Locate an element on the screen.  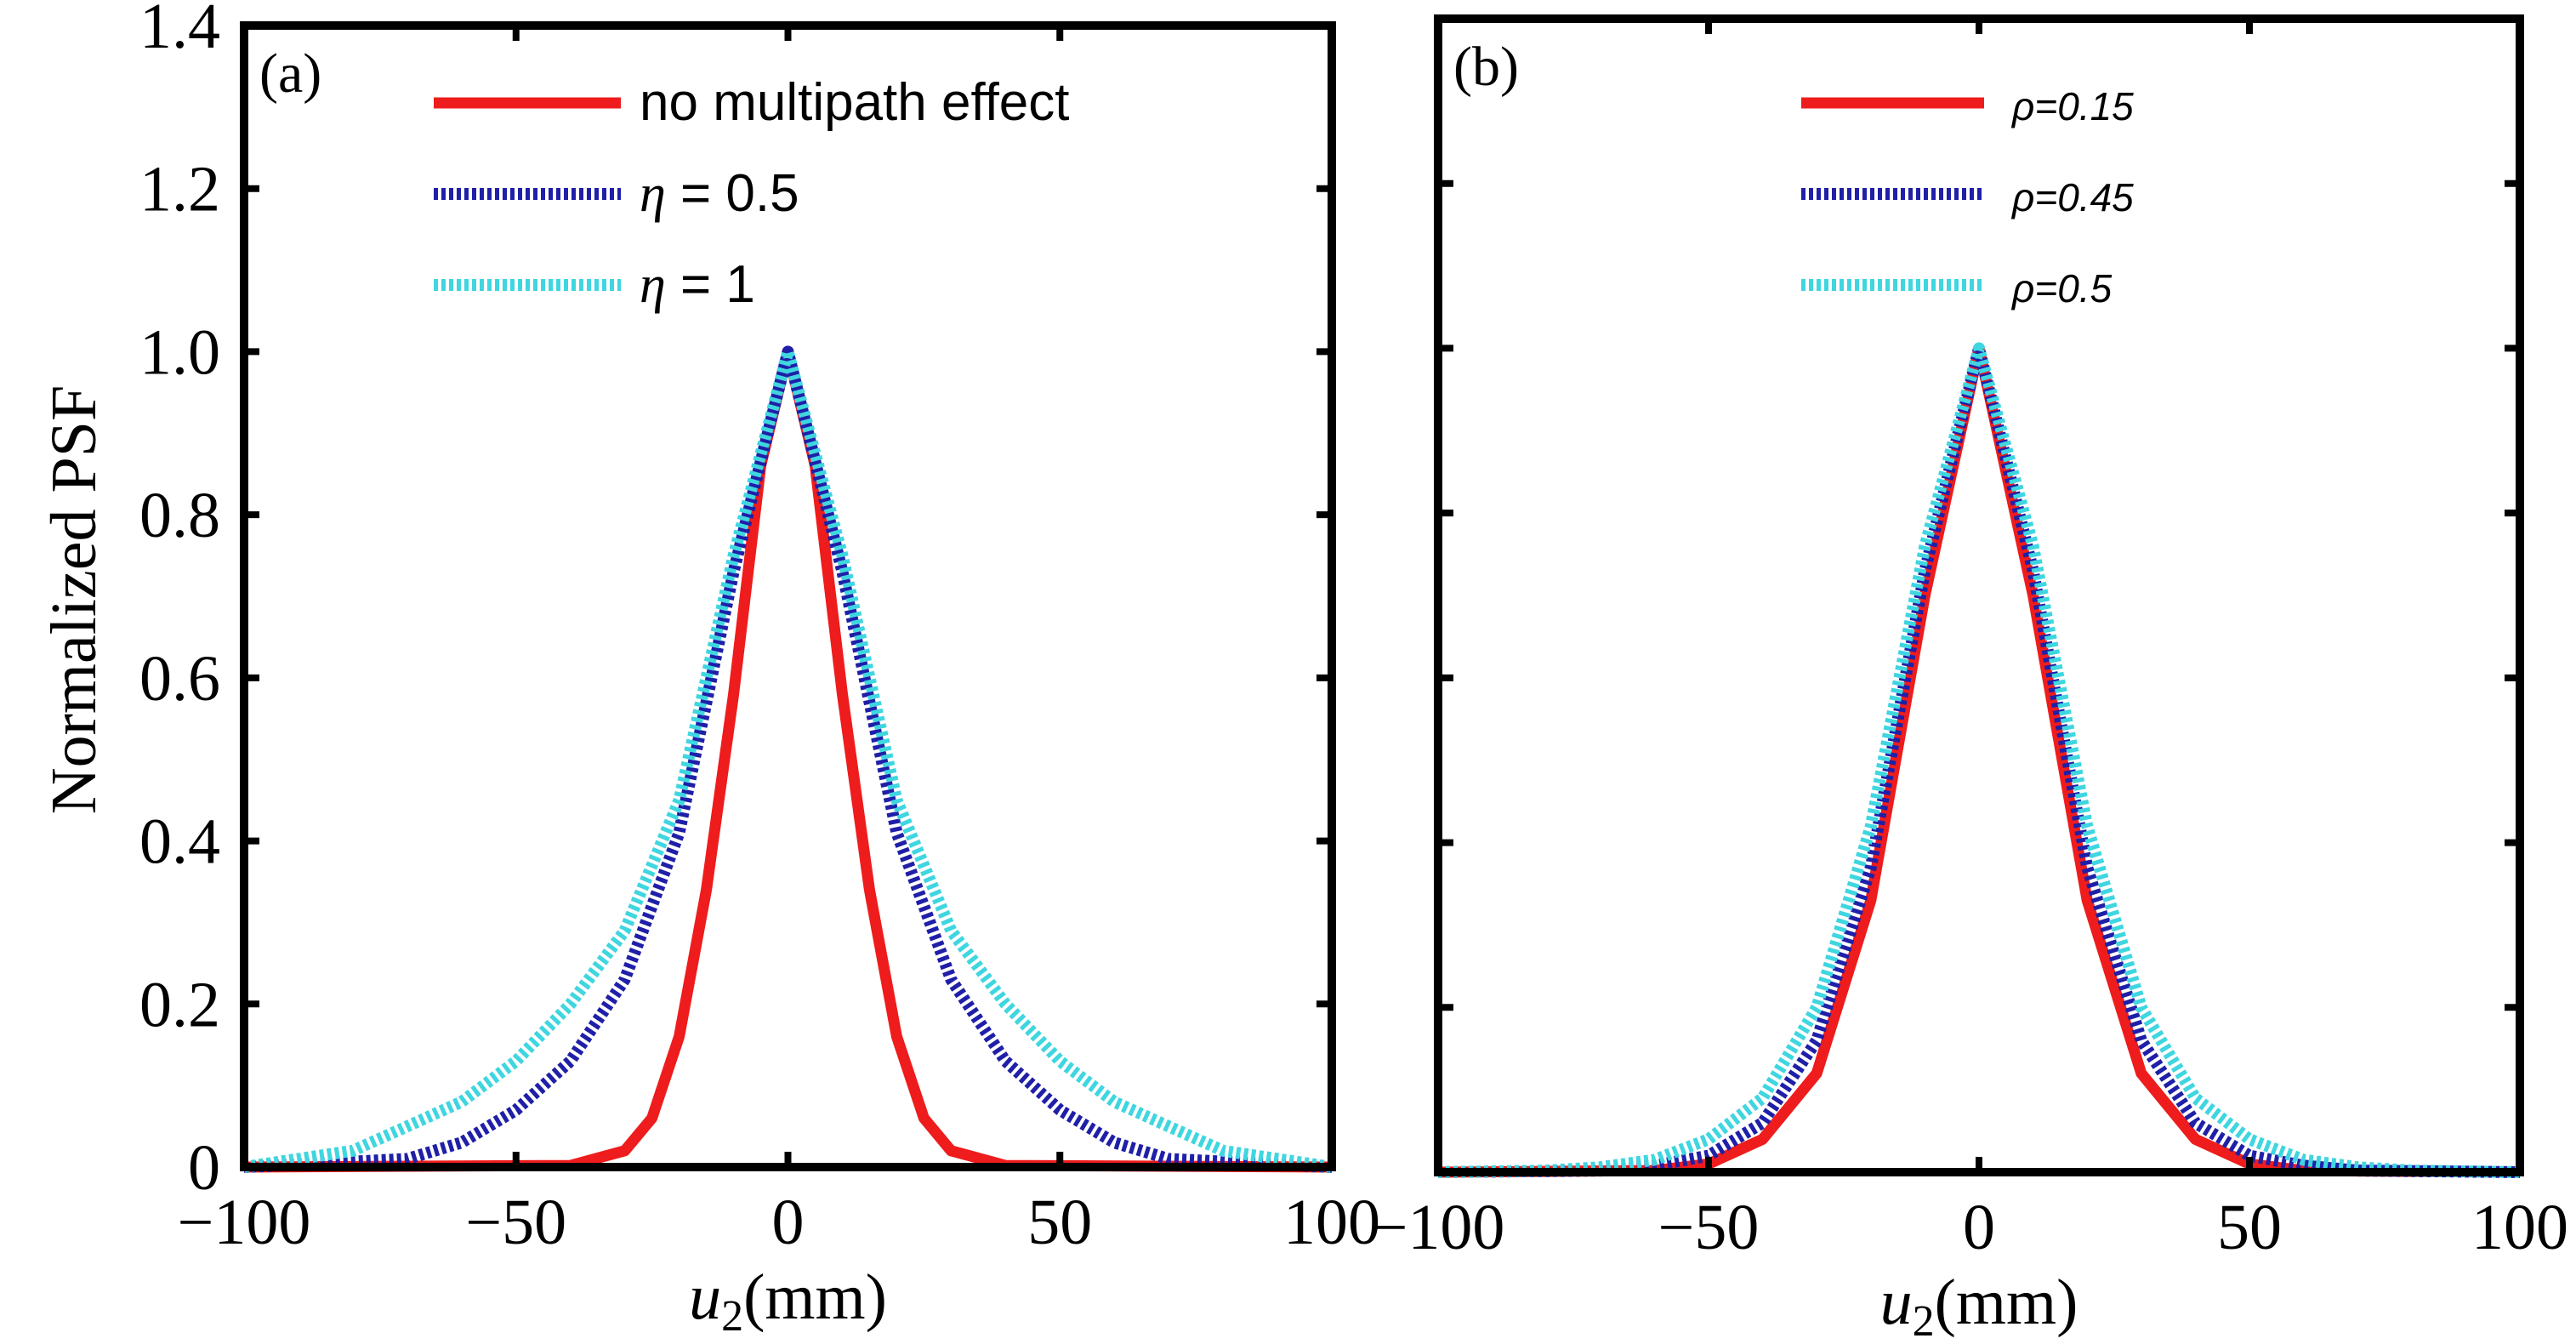
legend-label-3: η = 1 is located at coordinates (697, 284).